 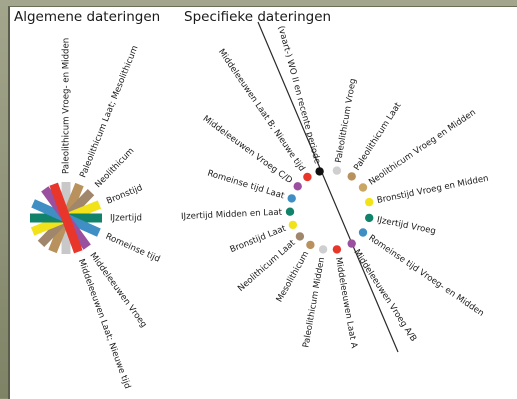 I want to click on specific-label-3: Bronstijd Vroeg en Midden, so click(x=432, y=190).